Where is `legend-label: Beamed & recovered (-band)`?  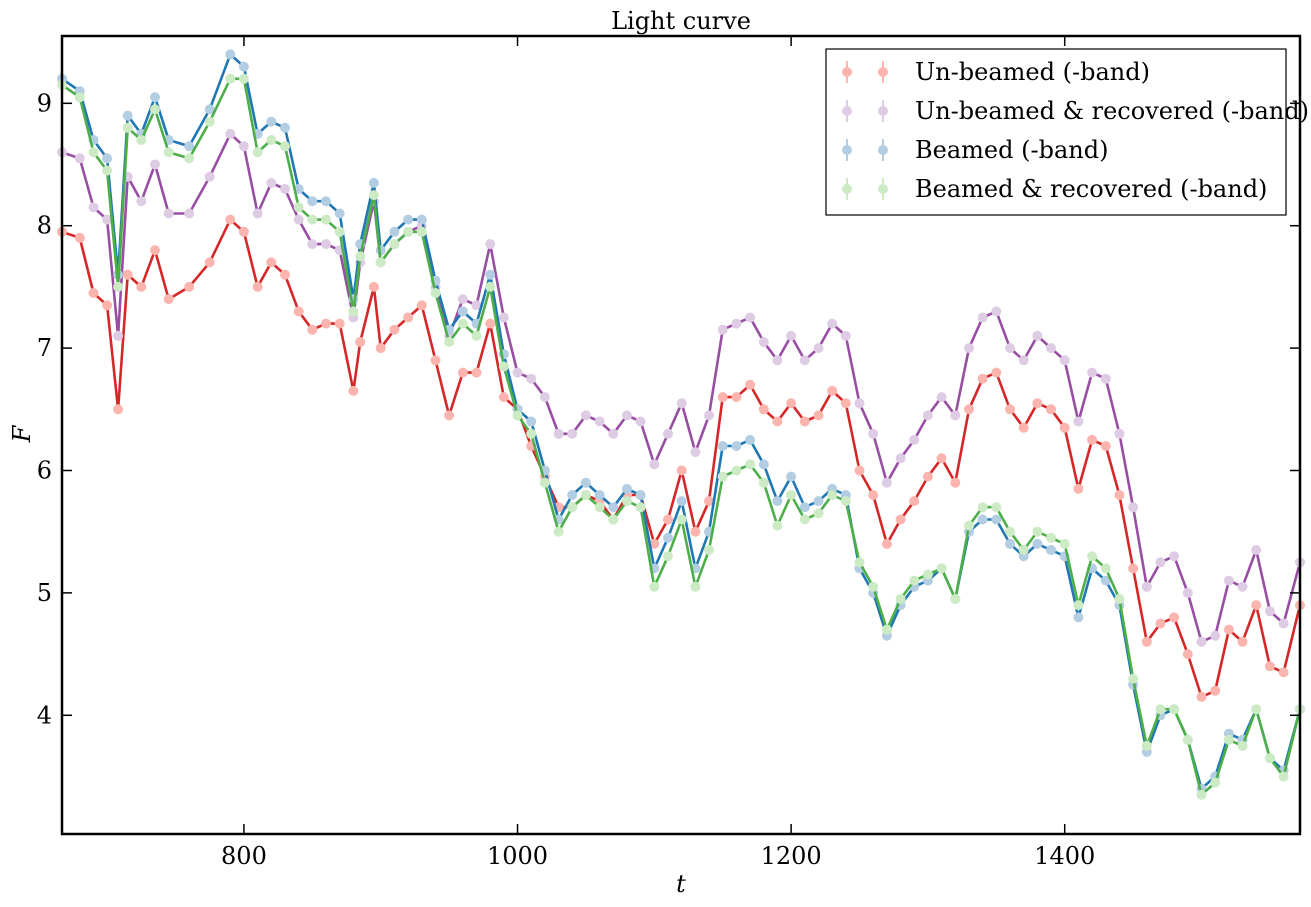 legend-label: Beamed & recovered (-band) is located at coordinates (1091, 189).